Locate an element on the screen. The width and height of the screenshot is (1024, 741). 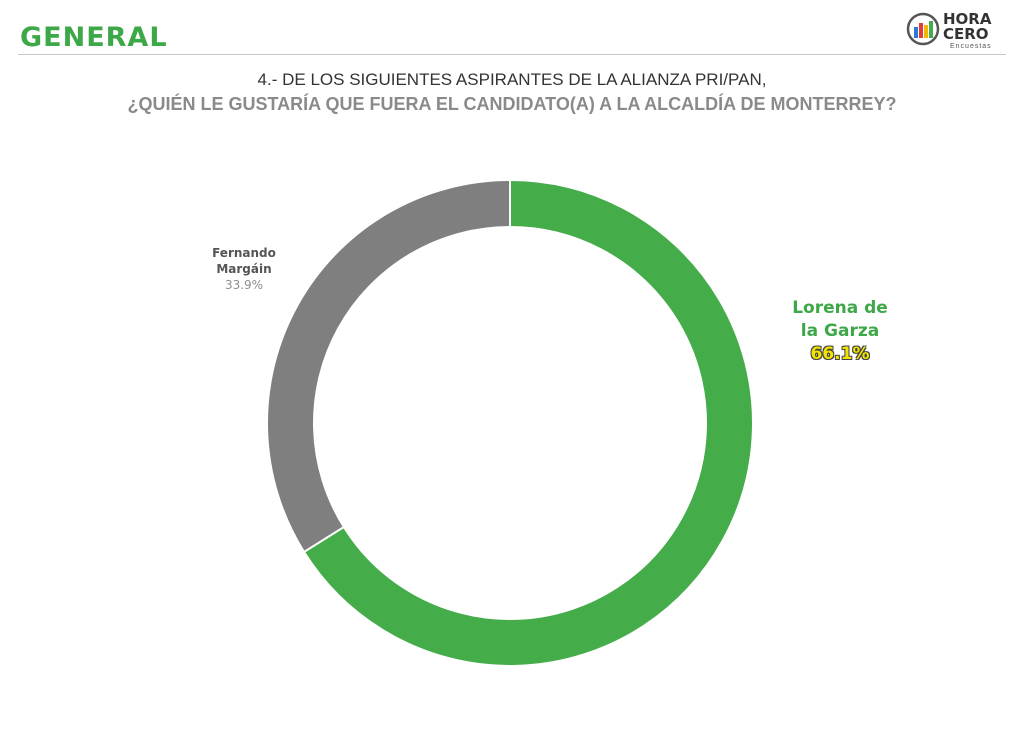
slice-label-lorena: Lorena de la Garza 66.1% is located at coordinates (840, 331).